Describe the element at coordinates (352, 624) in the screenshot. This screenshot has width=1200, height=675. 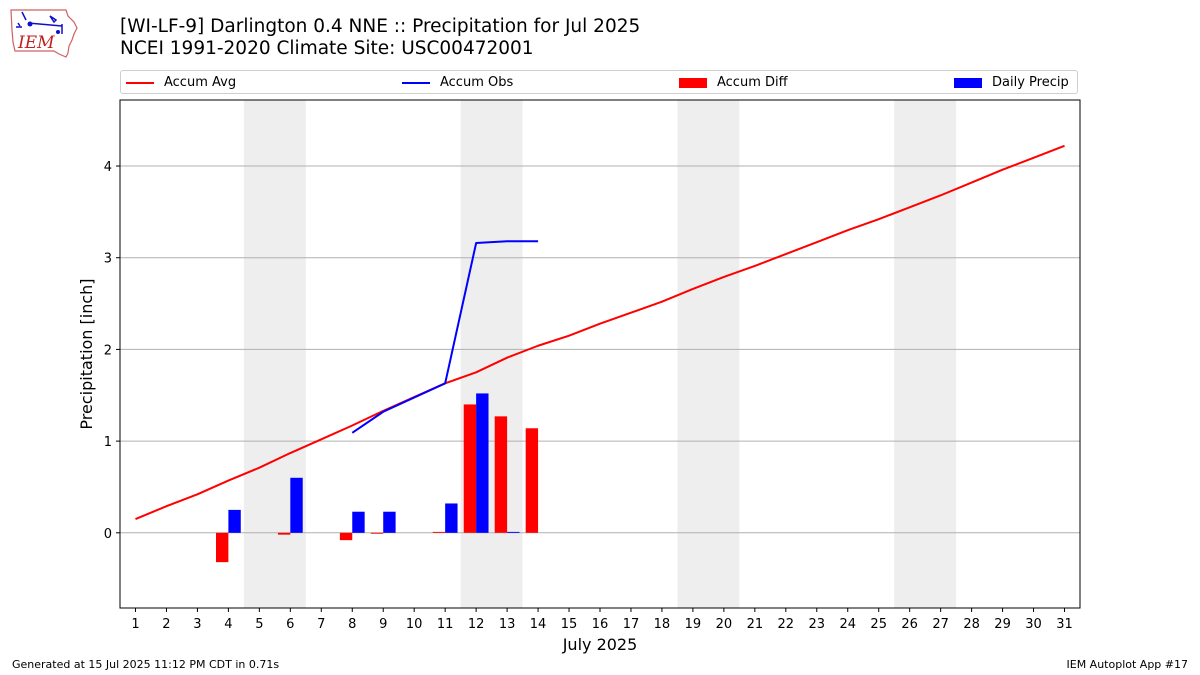
I see `x-tick-label: 8` at that location.